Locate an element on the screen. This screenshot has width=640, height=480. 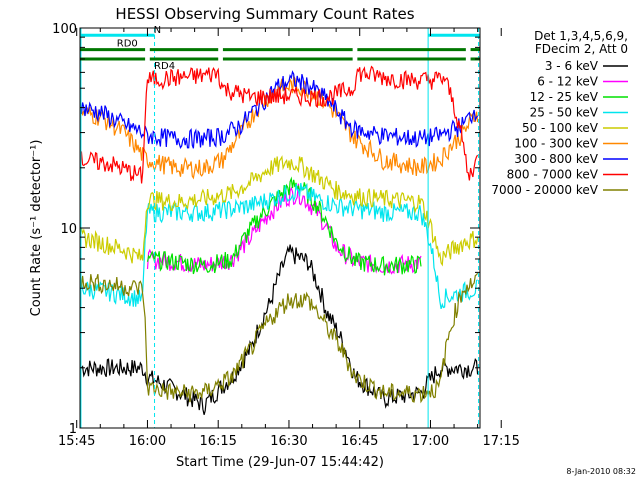
legend-label-5: 100 - 300 keV is located at coordinates (556, 144).